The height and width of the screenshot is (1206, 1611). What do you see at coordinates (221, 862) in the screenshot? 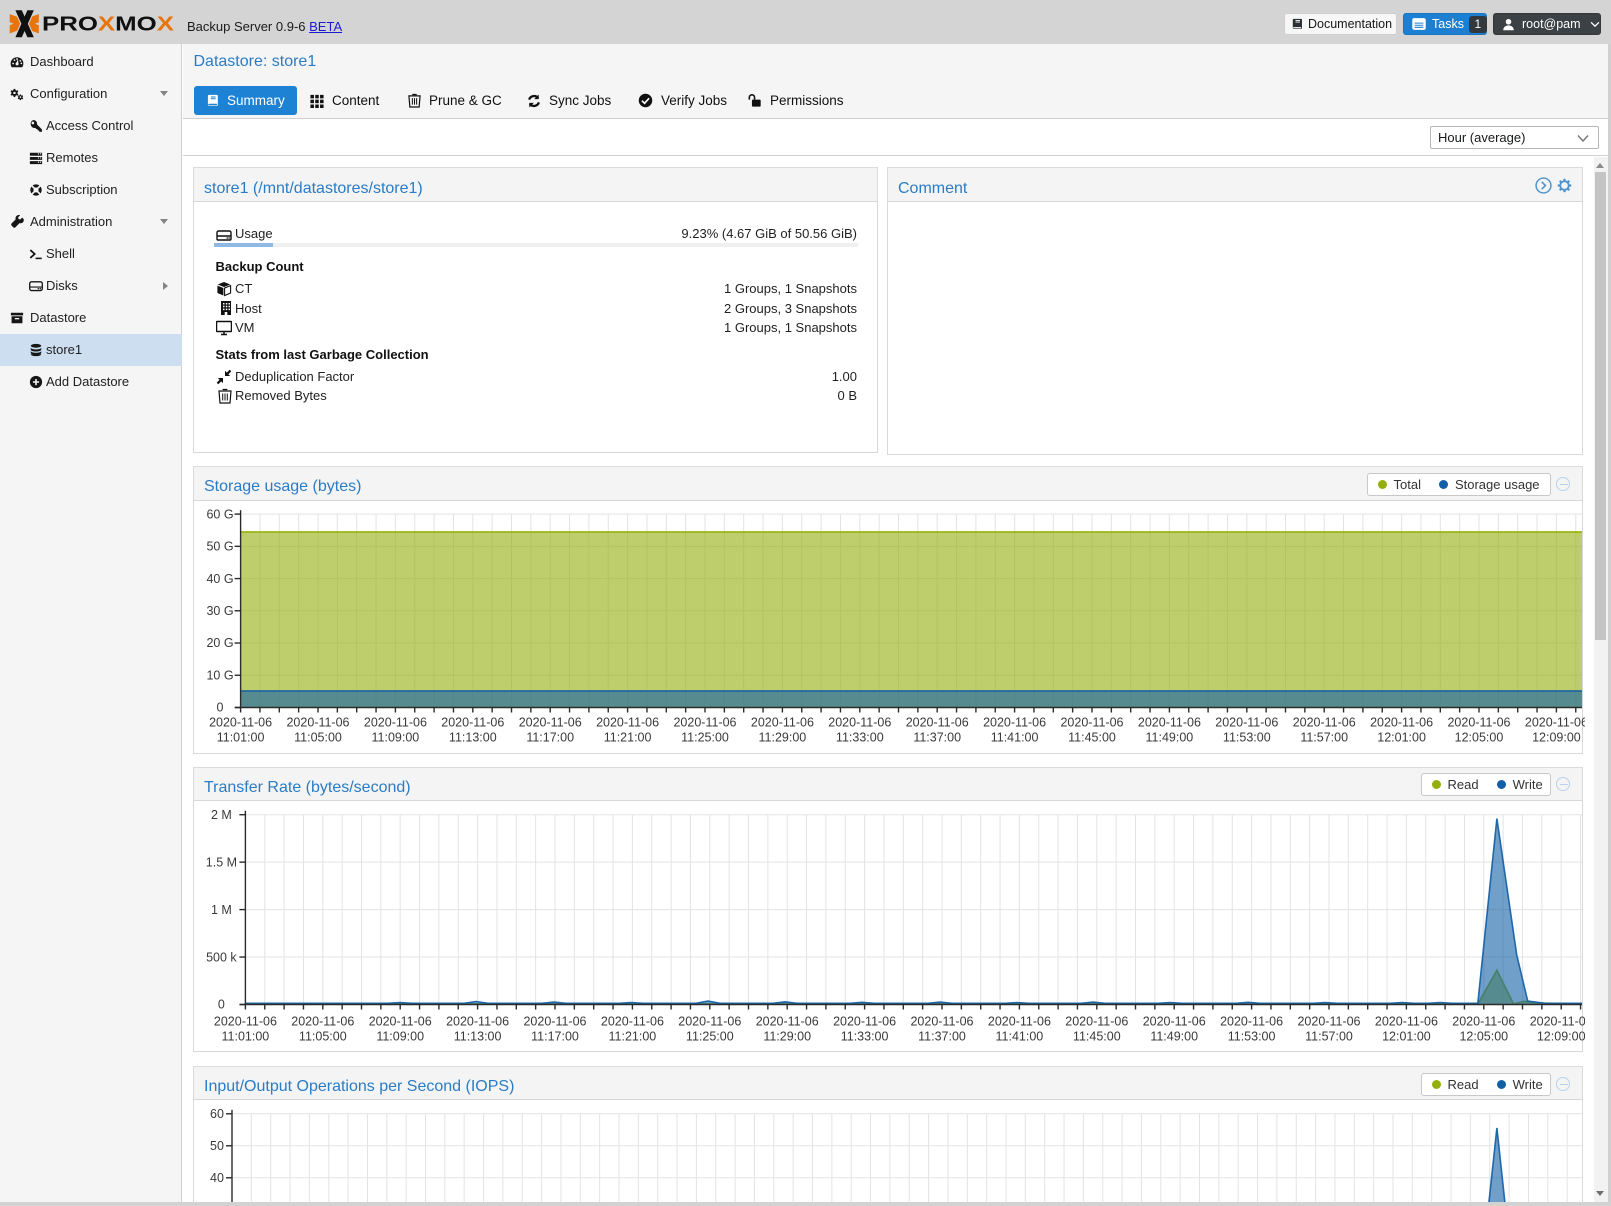
I see `svg-text: 1.5 M` at bounding box center [221, 862].